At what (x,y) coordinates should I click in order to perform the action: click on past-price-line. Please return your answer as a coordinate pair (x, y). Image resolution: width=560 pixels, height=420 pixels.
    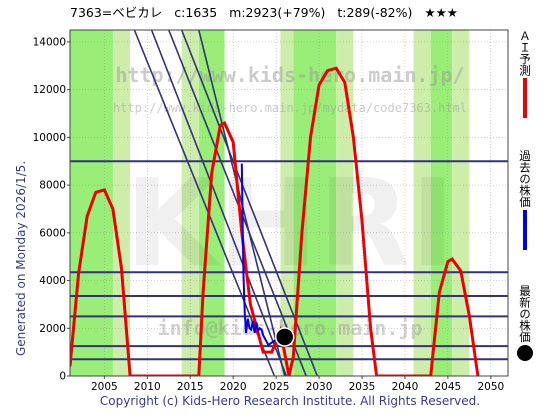
    Looking at the image, I should click on (261, 255).